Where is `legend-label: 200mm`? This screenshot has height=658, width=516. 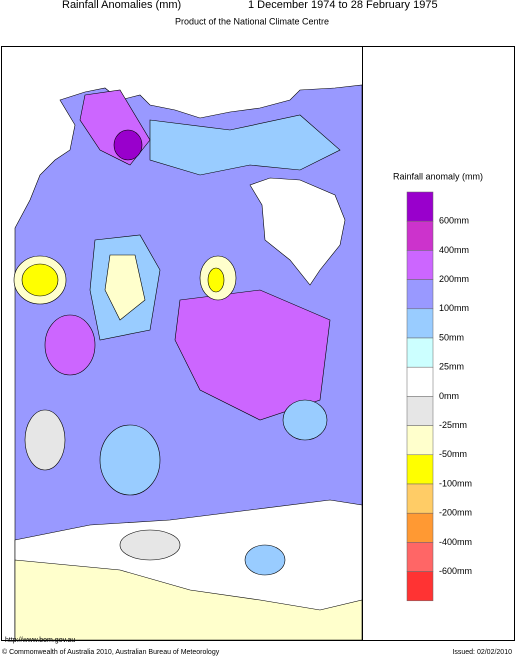
legend-label: 200mm is located at coordinates (454, 279).